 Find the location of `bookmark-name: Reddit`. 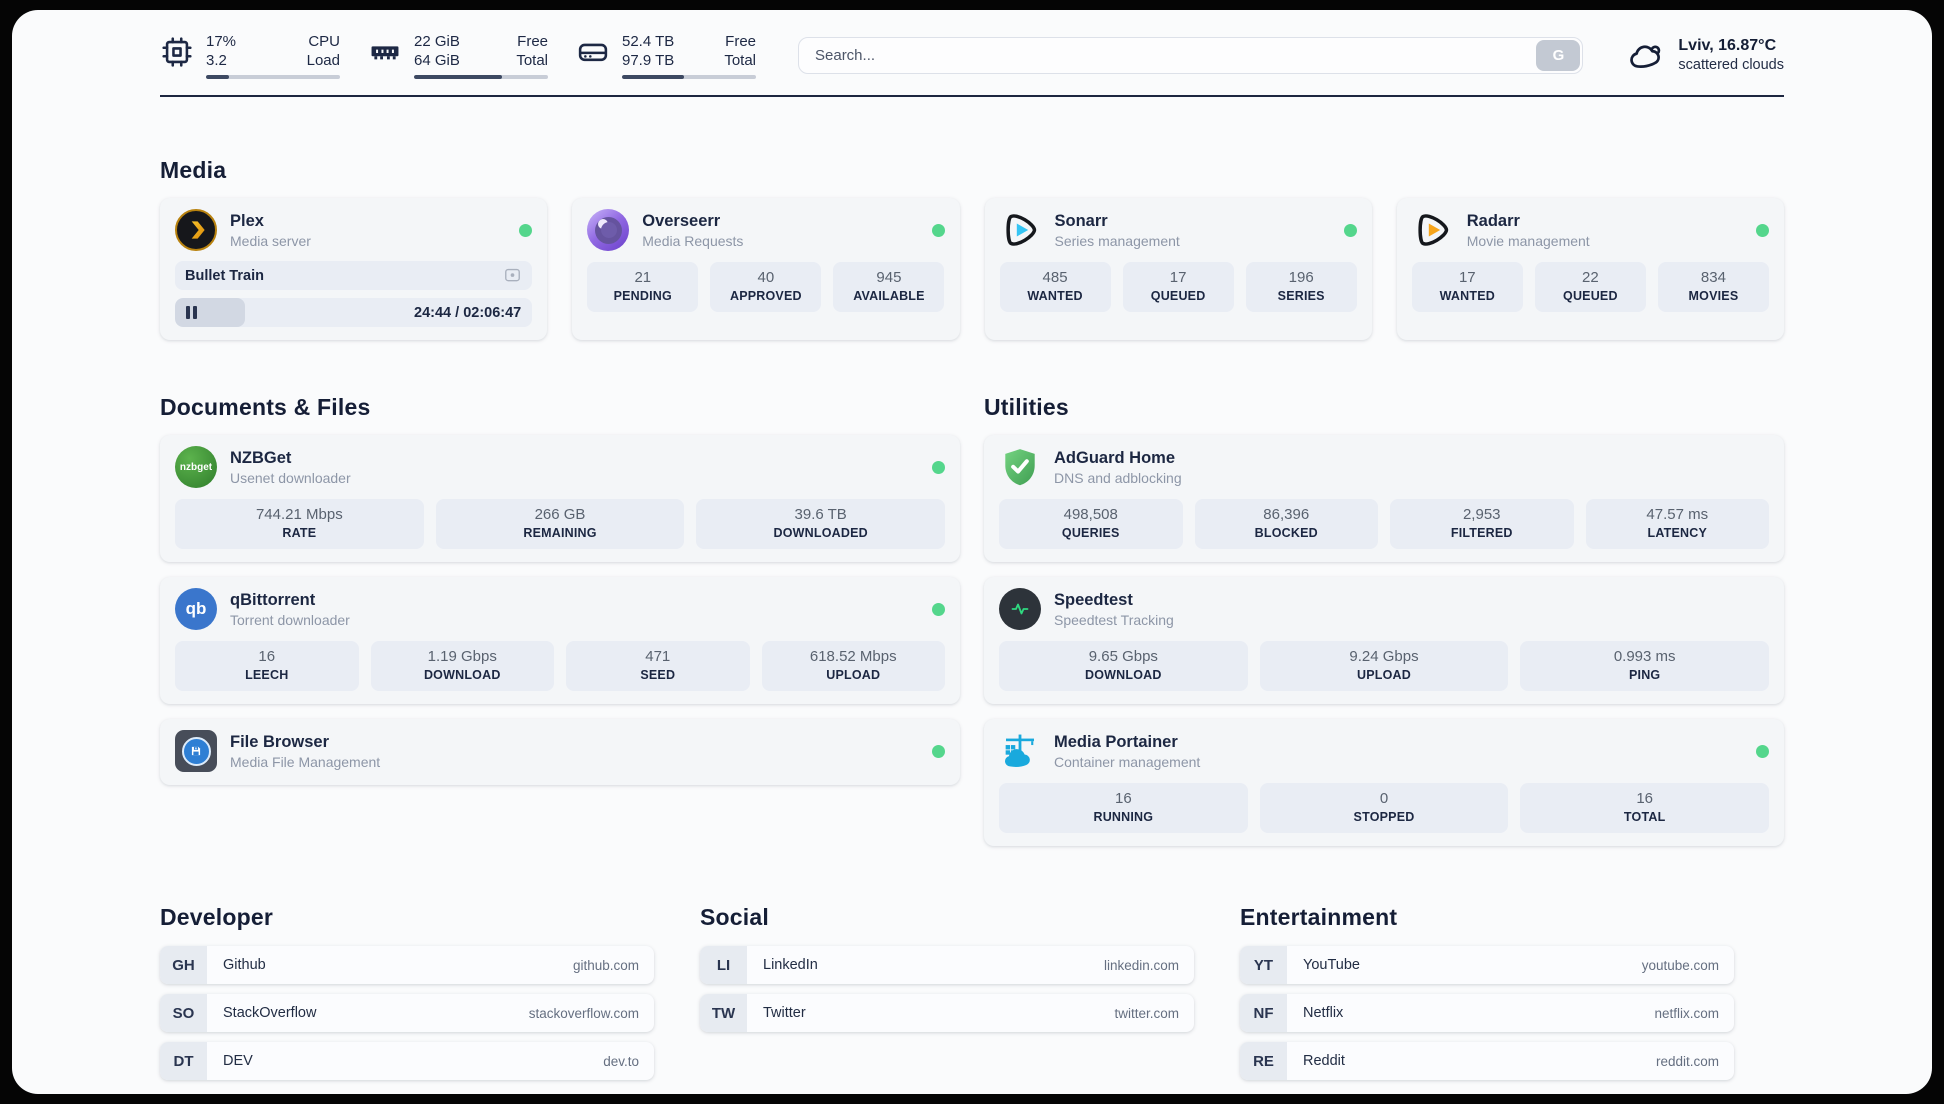

bookmark-name: Reddit is located at coordinates (1324, 1061).